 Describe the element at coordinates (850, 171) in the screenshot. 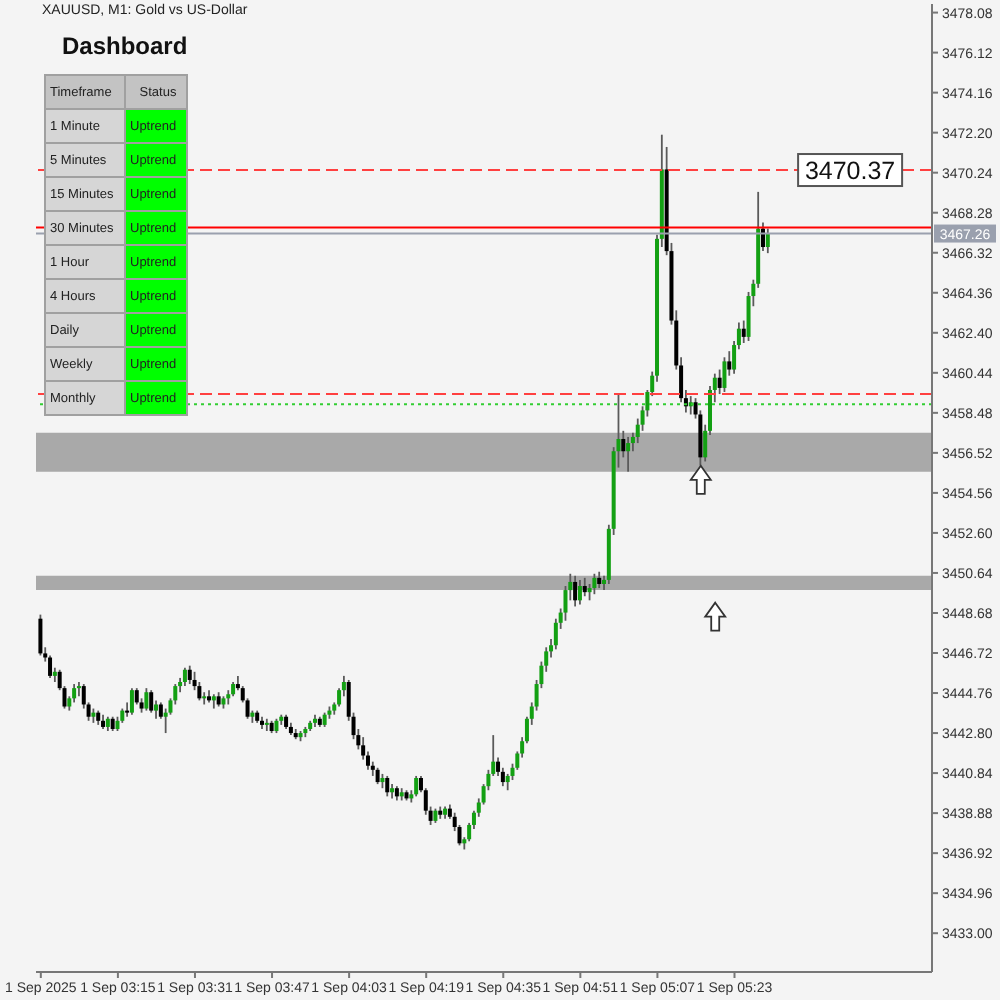

I see `annotation: 3470.37` at that location.